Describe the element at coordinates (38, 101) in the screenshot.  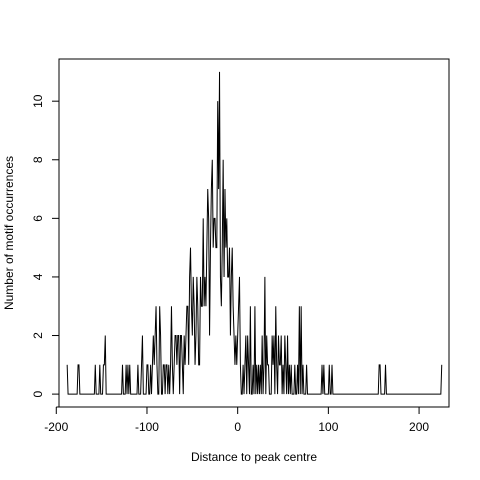
I see `y-tick-label: 10` at that location.